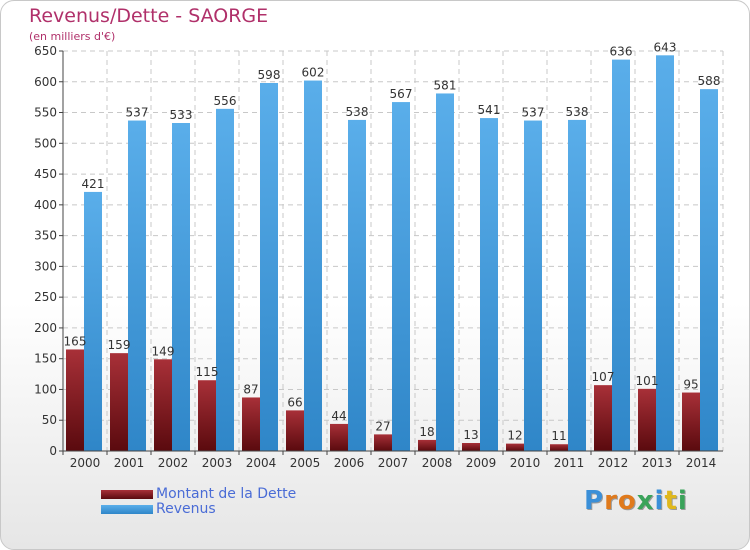 The image size is (750, 550). What do you see at coordinates (45, 113) in the screenshot?
I see `y-tick-label: 550` at bounding box center [45, 113].